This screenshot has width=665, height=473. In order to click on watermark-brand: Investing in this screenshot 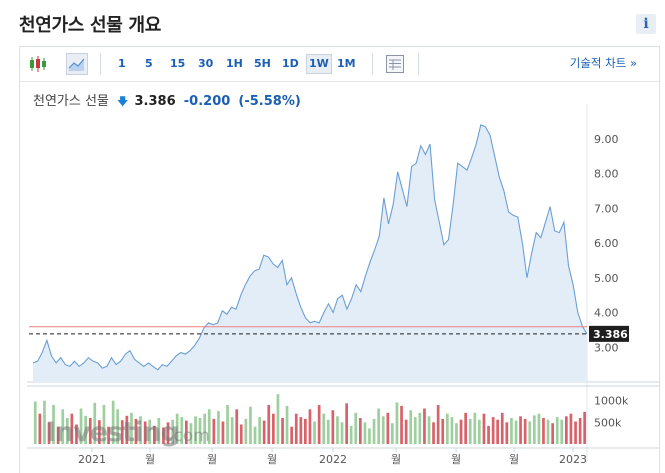, I will do `click(112, 432)`.